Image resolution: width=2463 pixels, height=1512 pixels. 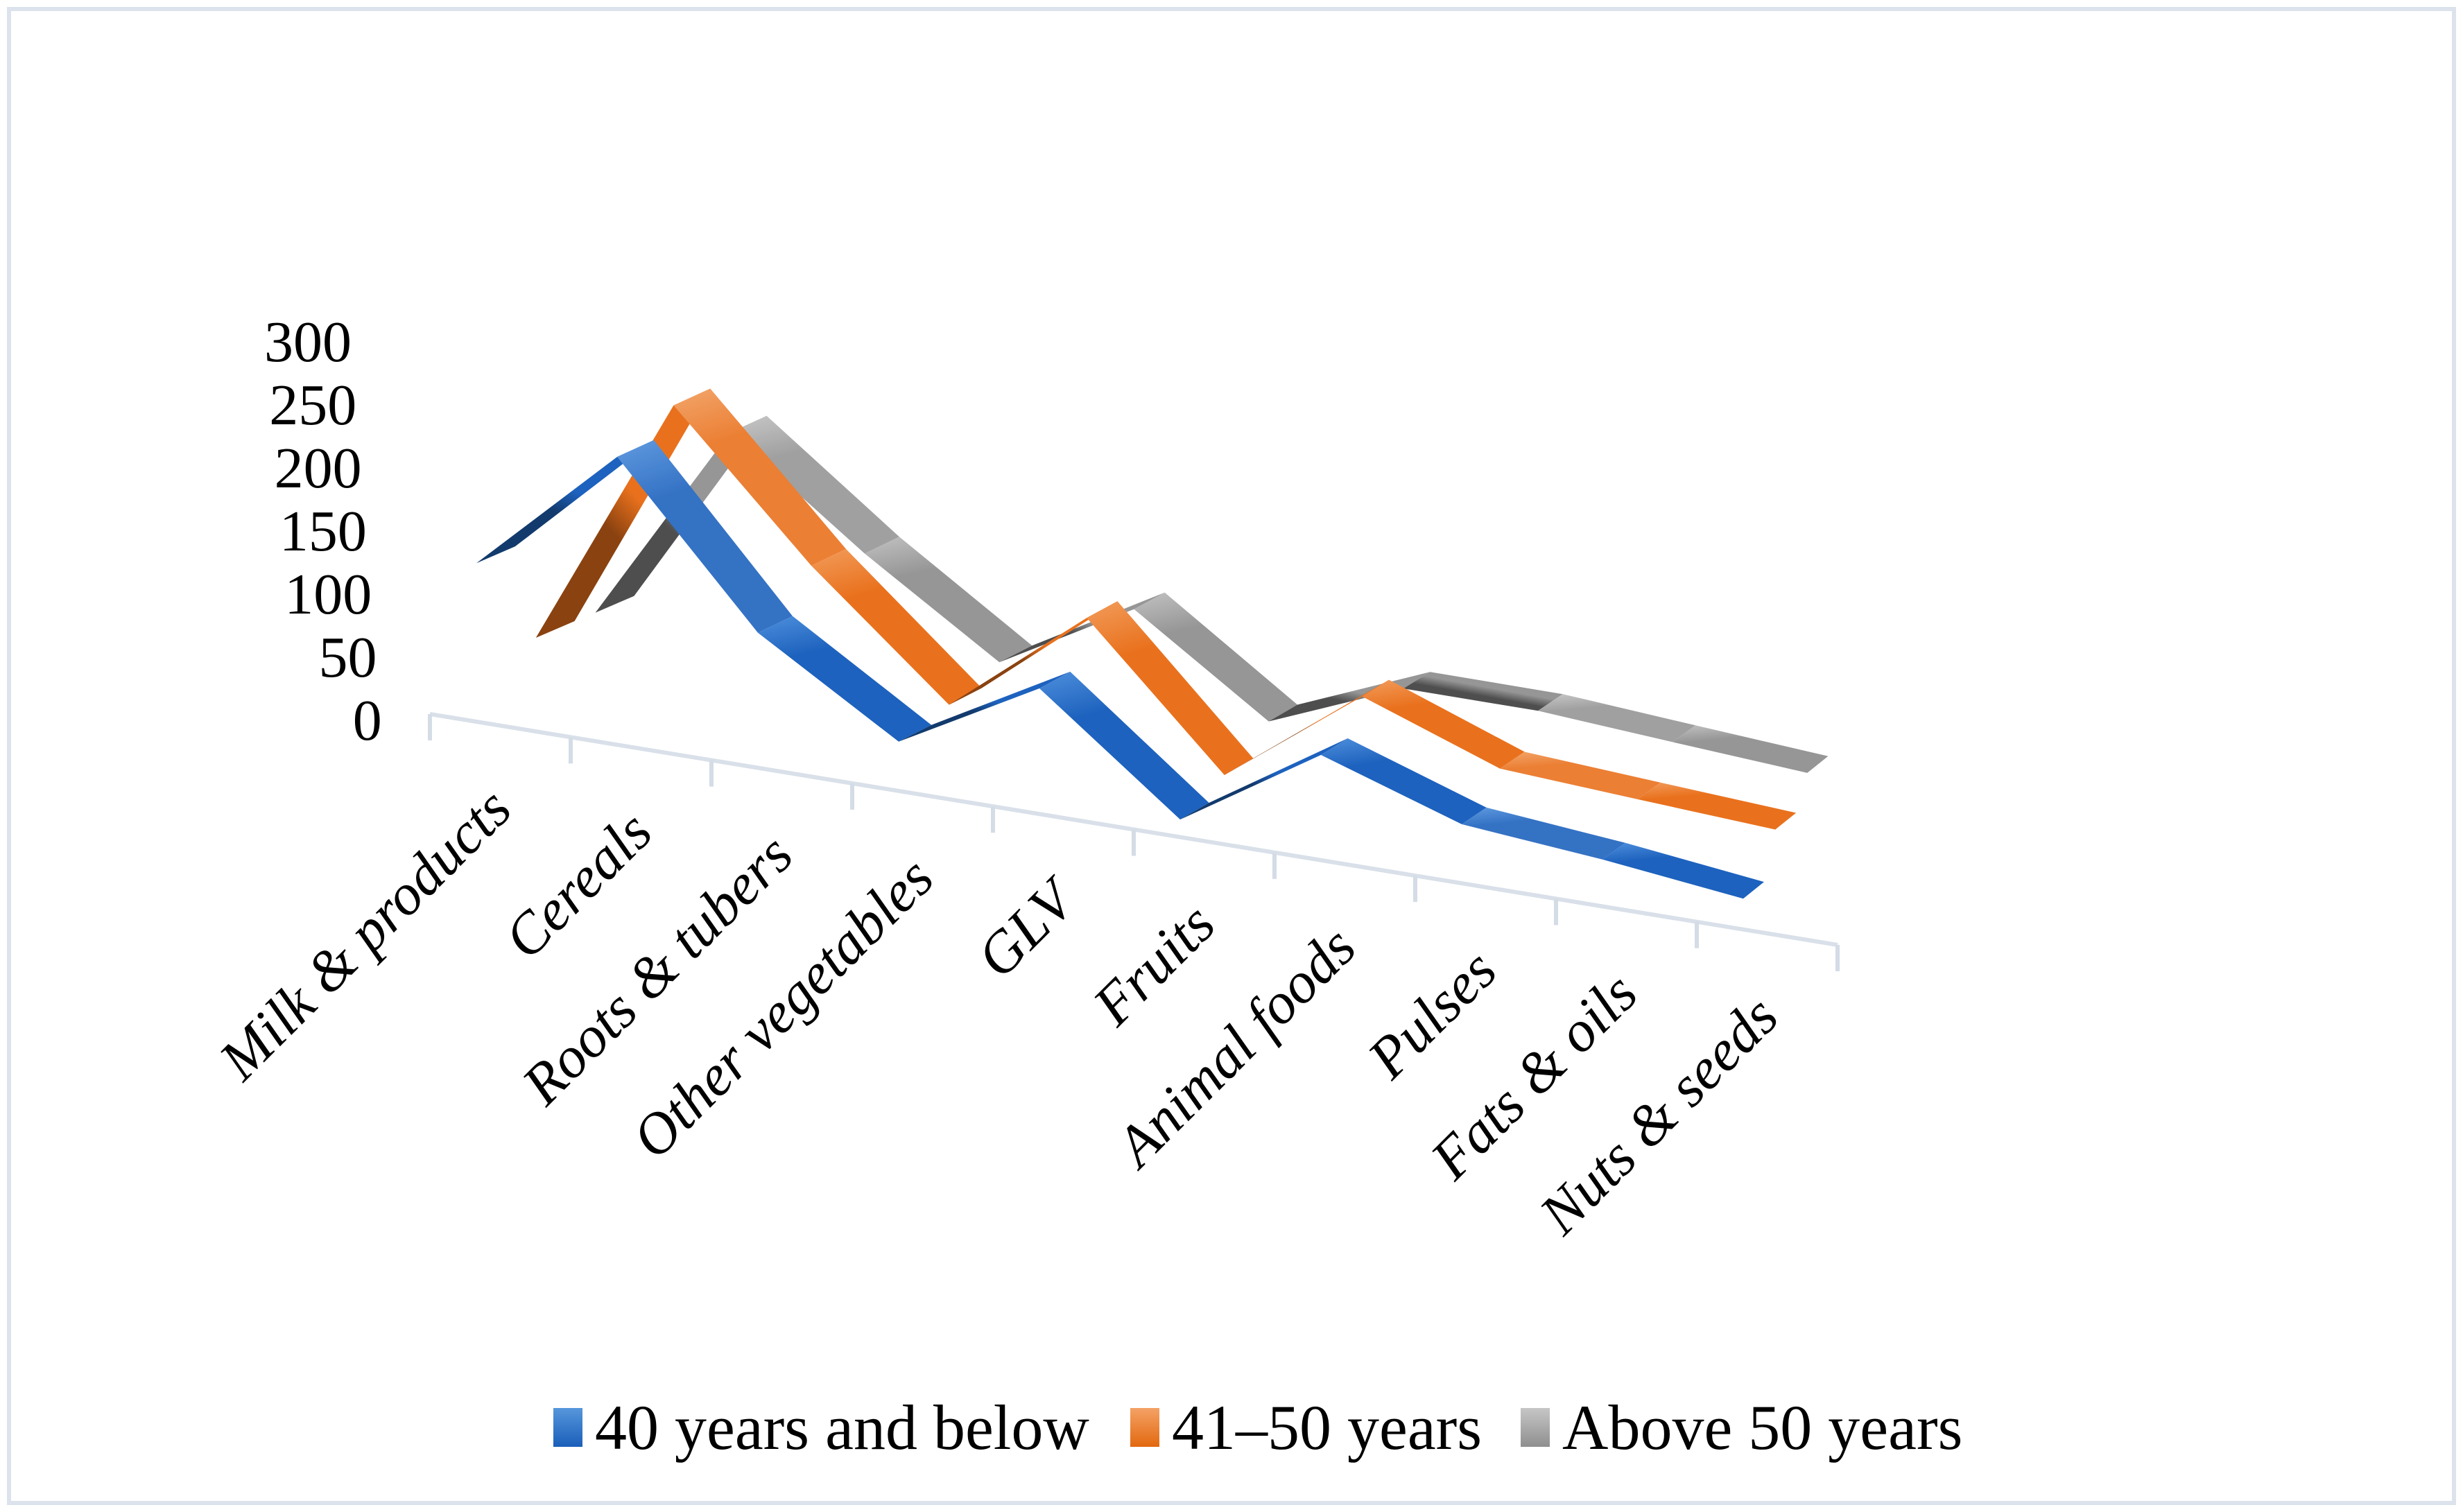 What do you see at coordinates (318, 468) in the screenshot?
I see `y-axis-tick-label: 200` at bounding box center [318, 468].